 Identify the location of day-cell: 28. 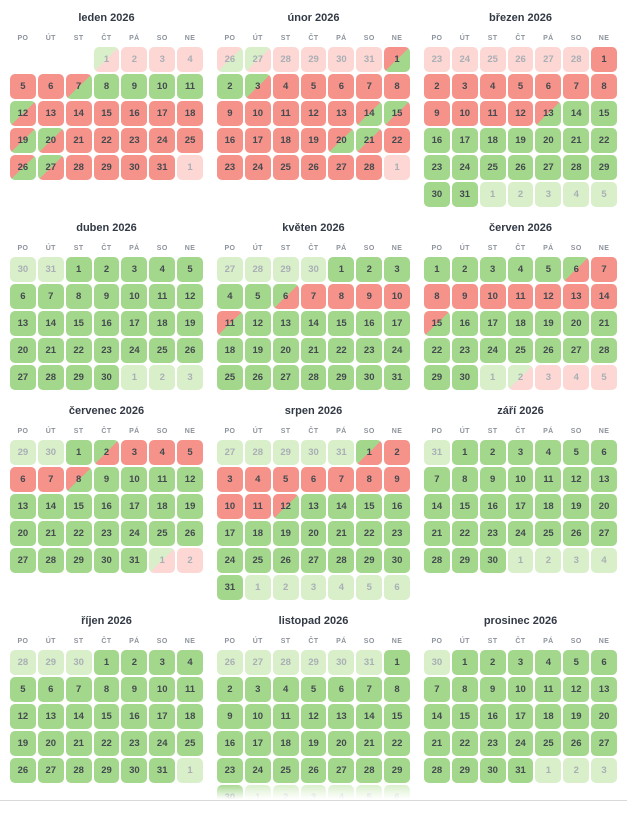
(78, 770).